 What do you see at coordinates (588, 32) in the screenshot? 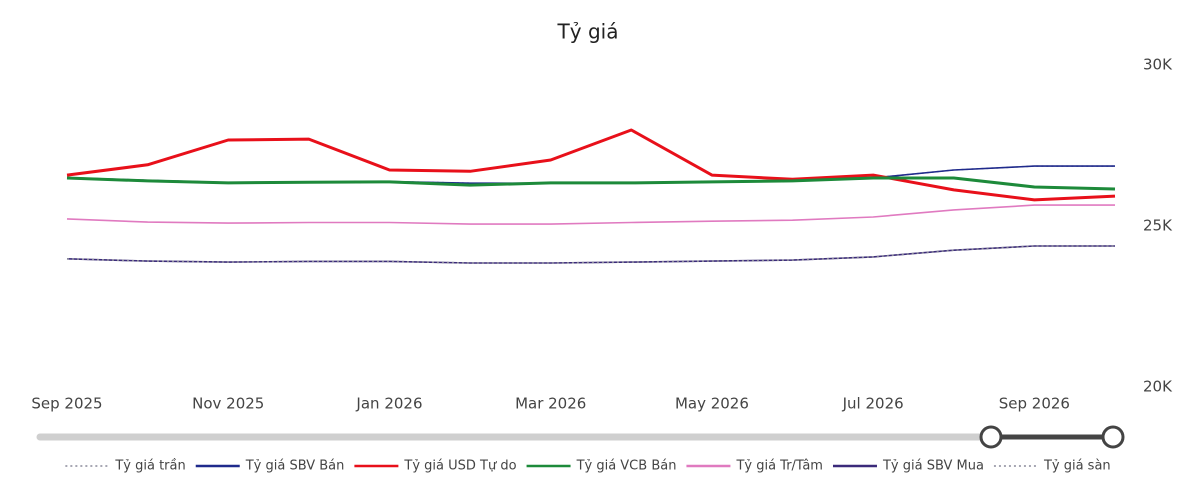
I see `chart-title: Tỷ giá` at bounding box center [588, 32].